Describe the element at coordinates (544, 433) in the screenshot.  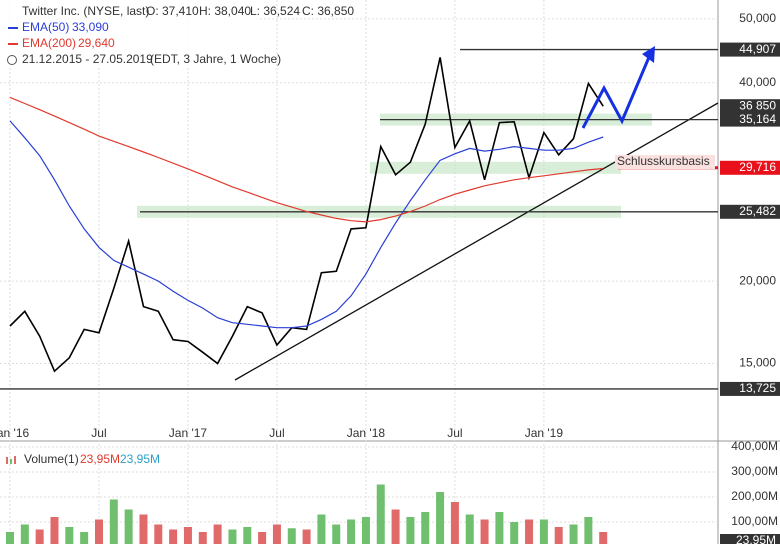
I see `x-tick-label: Jan '19` at that location.